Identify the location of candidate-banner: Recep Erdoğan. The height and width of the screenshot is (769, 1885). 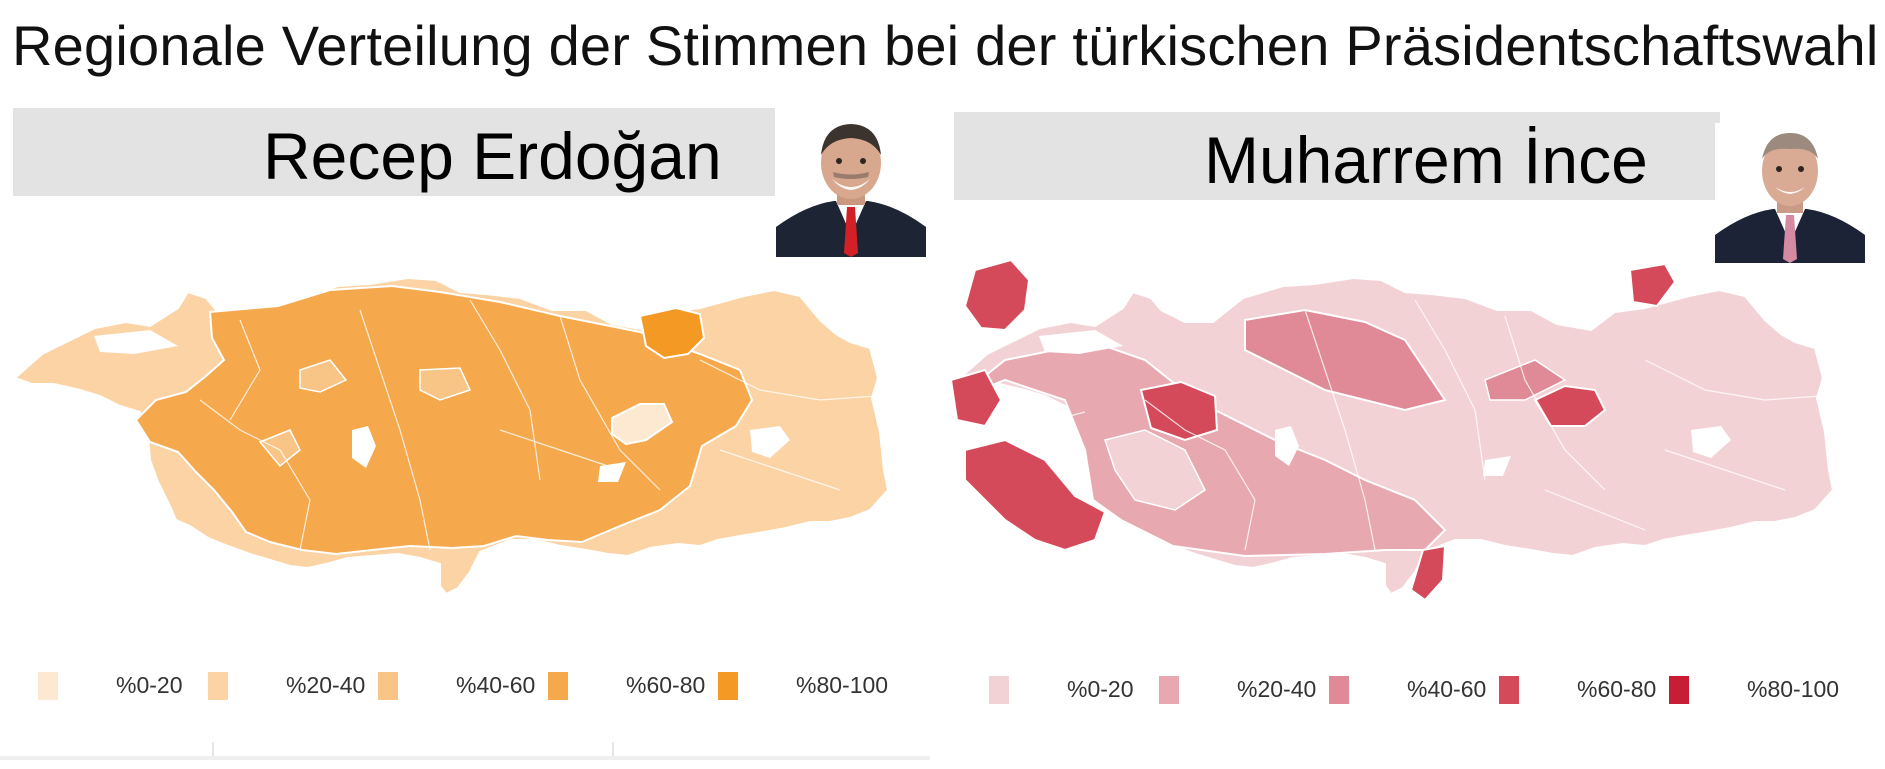
(394, 152).